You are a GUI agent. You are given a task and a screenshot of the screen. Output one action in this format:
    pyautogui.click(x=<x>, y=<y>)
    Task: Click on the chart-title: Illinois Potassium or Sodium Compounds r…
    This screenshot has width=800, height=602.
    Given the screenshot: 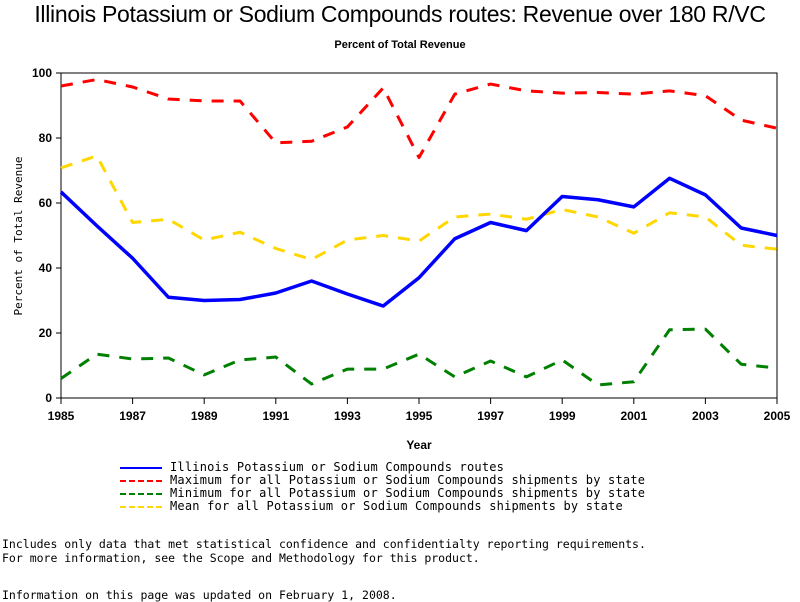 What is the action you would take?
    pyautogui.click(x=400, y=14)
    